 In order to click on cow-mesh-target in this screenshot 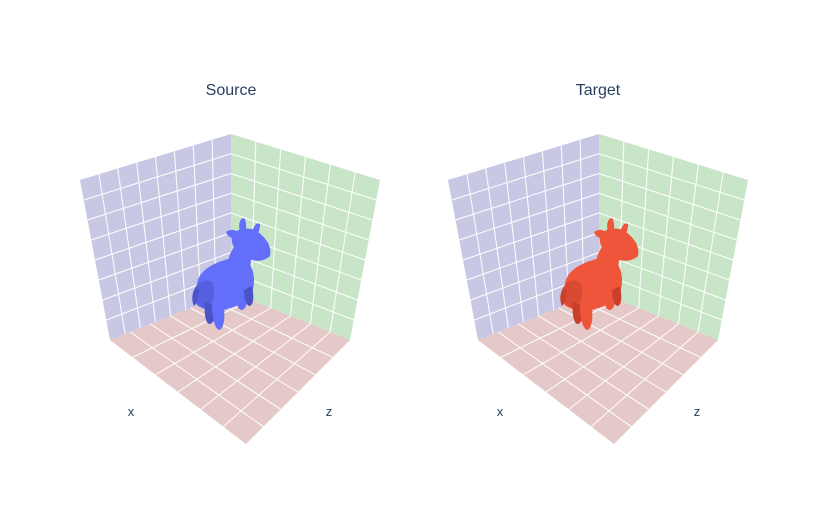, I will do `click(599, 274)`.